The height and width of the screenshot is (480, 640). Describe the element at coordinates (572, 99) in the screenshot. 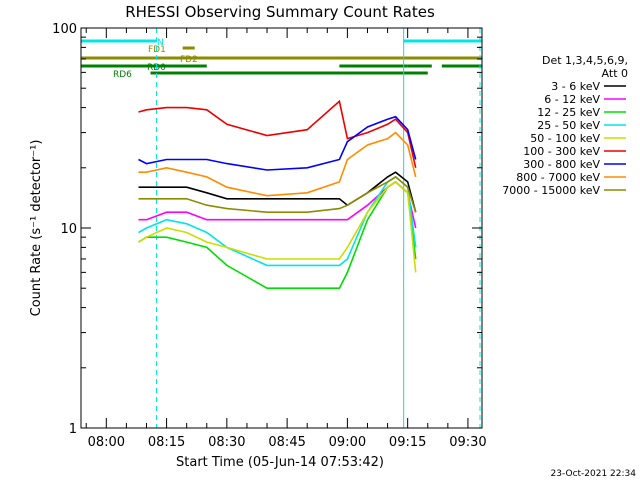

I see `legend-entry-label: 6 - 12 keV` at that location.